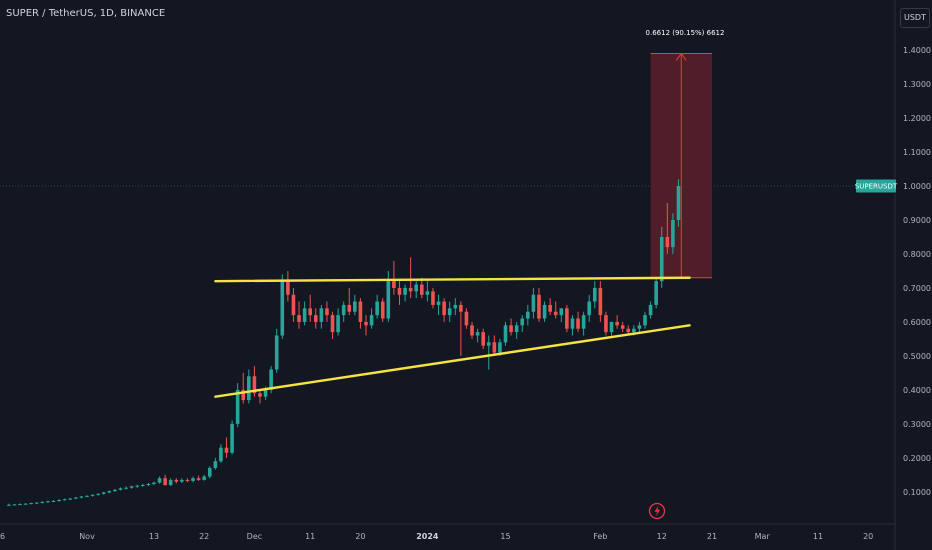 Image resolution: width=932 pixels, height=550 pixels. I want to click on x-tick-label: 12, so click(662, 536).